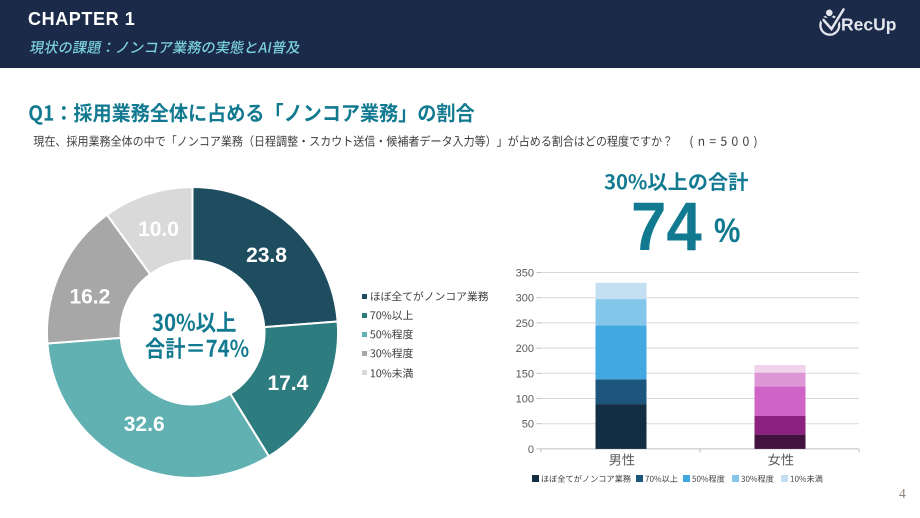 This screenshot has height=518, width=920. What do you see at coordinates (868, 25) in the screenshot?
I see `svg-text: RecUp` at bounding box center [868, 25].